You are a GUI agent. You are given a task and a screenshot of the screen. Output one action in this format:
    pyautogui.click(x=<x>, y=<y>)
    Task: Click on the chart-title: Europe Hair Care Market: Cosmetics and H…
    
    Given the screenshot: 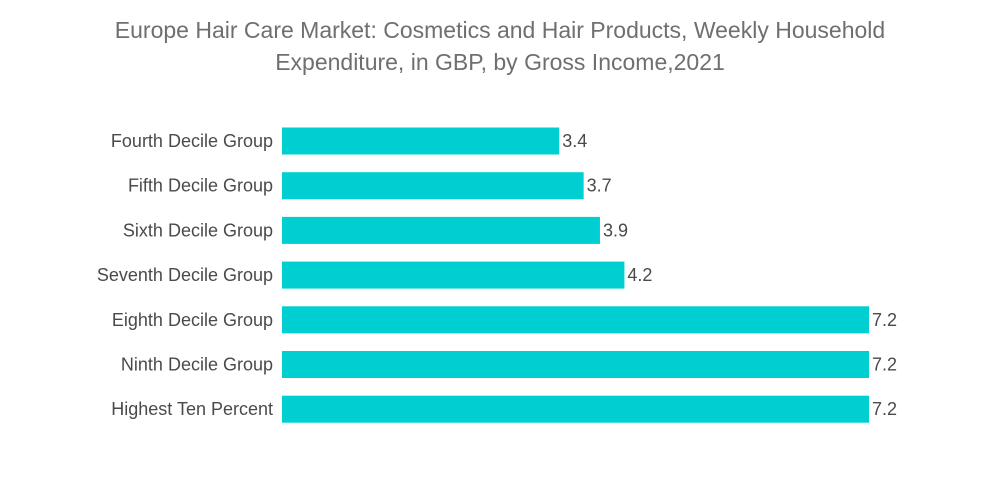 What is the action you would take?
    pyautogui.click(x=500, y=46)
    